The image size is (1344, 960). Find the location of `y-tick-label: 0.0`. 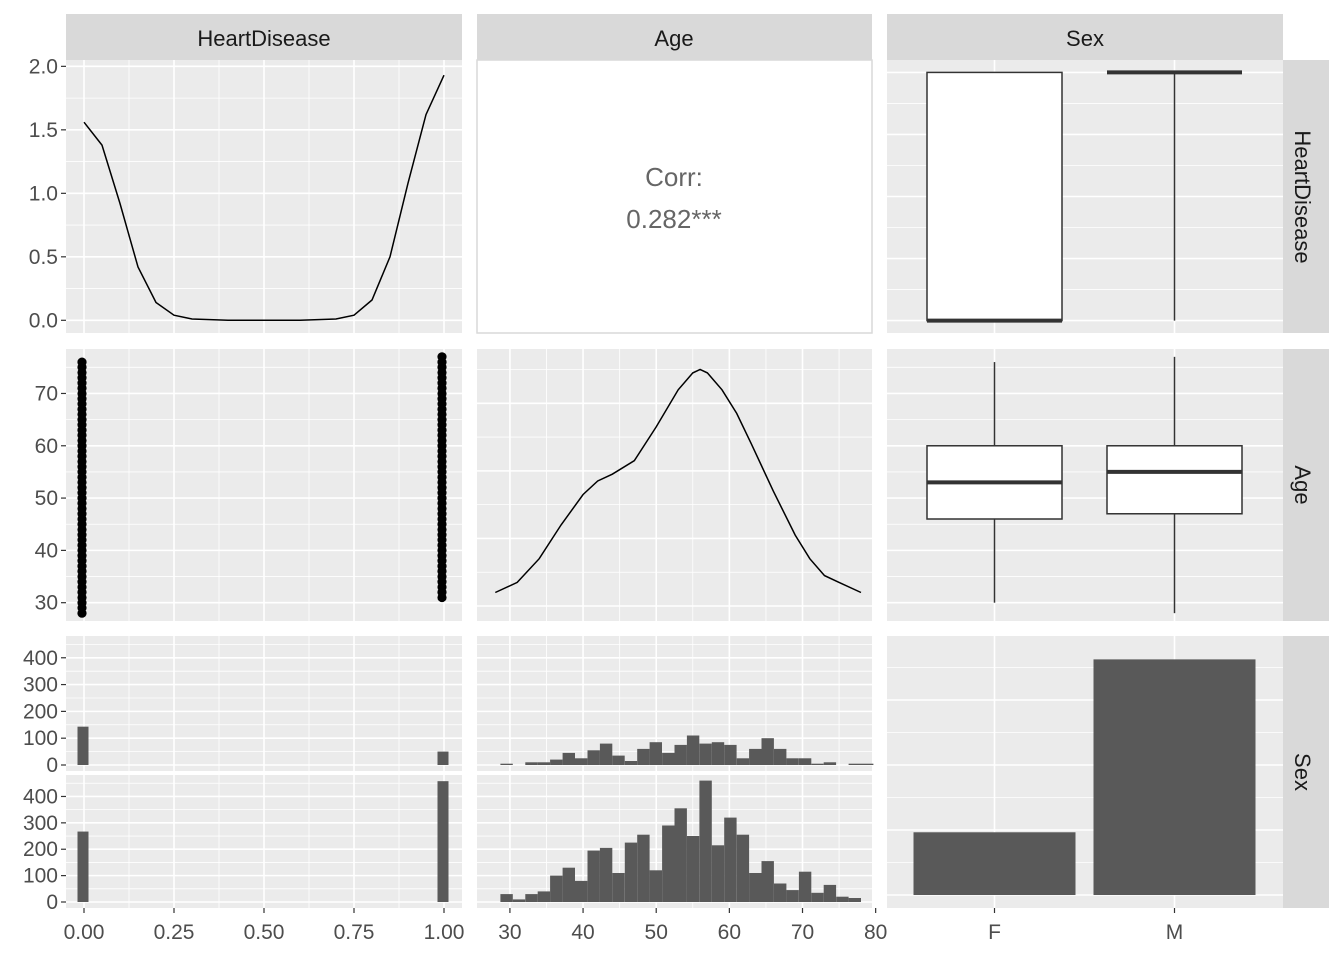

y-tick-label: 0.0 is located at coordinates (43, 320).